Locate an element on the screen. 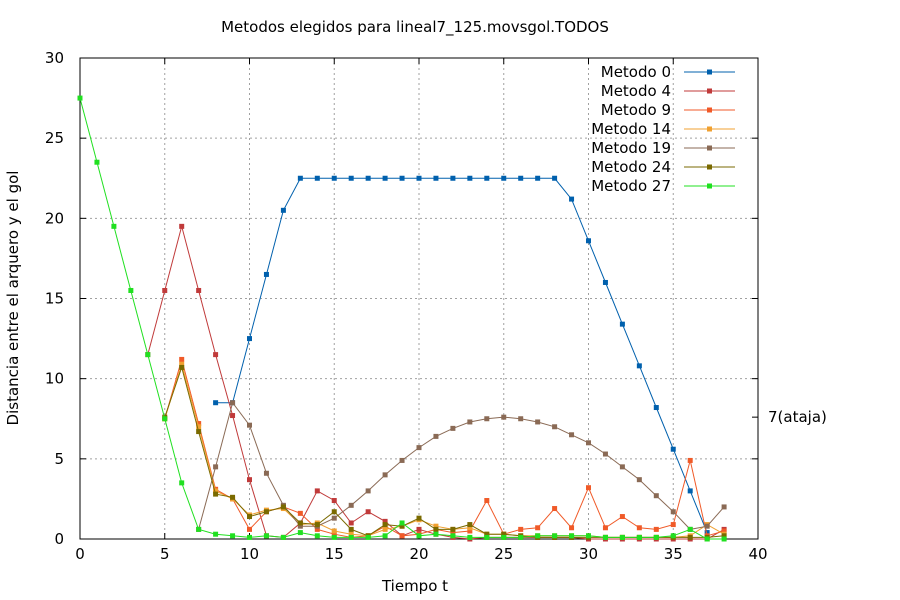  legend-label: Metodo 0 is located at coordinates (636, 72).